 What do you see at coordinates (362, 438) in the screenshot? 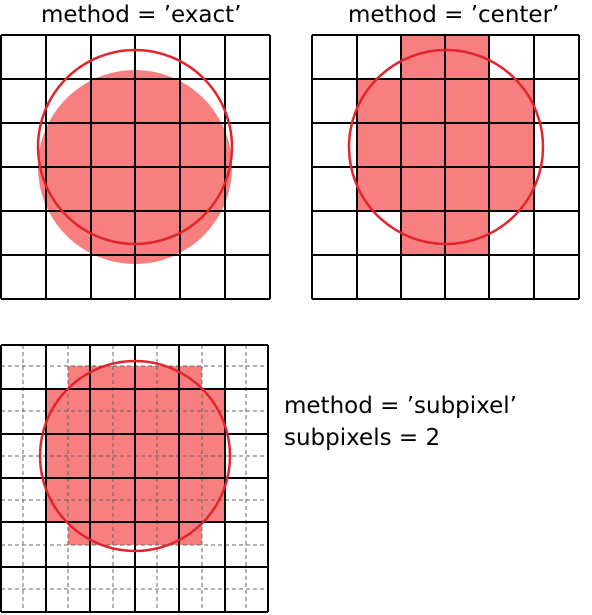
I see `panel-subpixel-sublabel: subpixels = 2` at bounding box center [362, 438].